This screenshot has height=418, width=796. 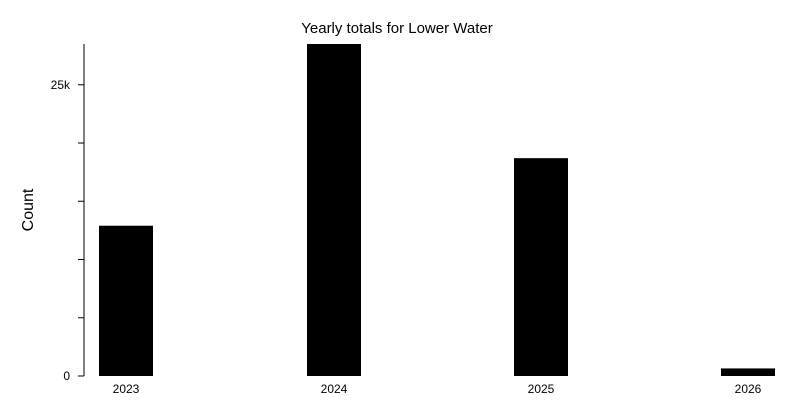 I want to click on chart-title: Yearly totals for Lower Water, so click(x=396, y=28).